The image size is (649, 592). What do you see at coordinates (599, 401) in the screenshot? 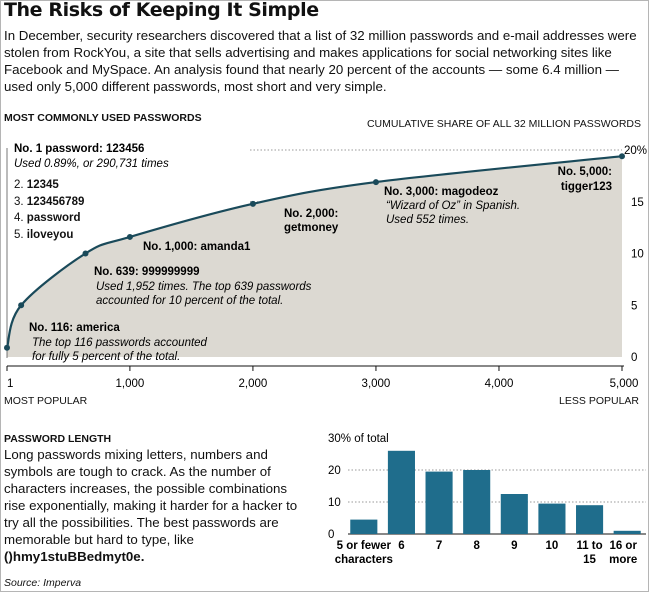
I see `x-caption-less-popular: Less popular` at bounding box center [599, 401].